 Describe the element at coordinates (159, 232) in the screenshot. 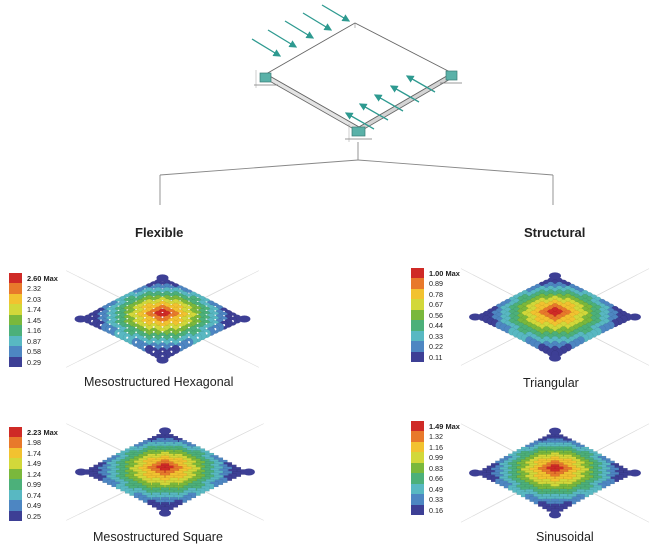

I see `heading-flexible: Flexible` at that location.